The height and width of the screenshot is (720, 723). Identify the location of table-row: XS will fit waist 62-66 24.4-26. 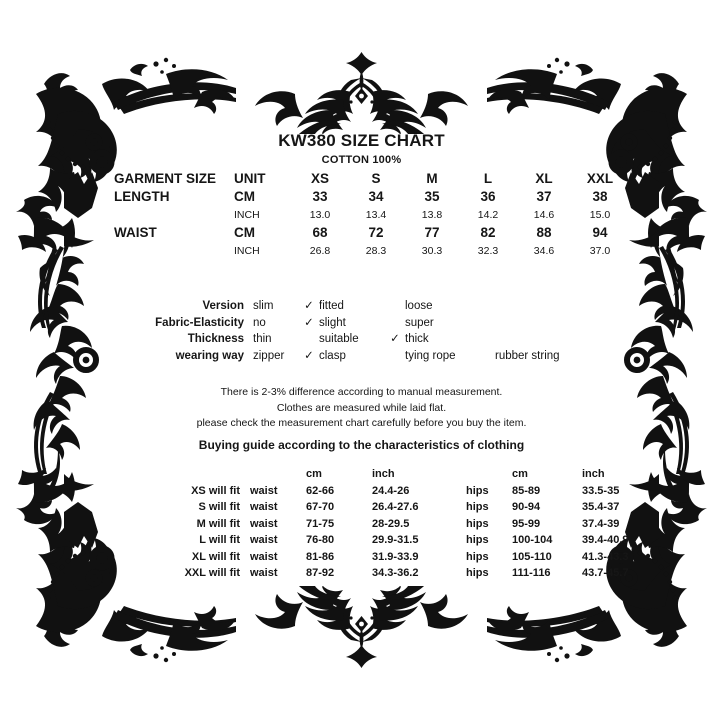
(303, 491).